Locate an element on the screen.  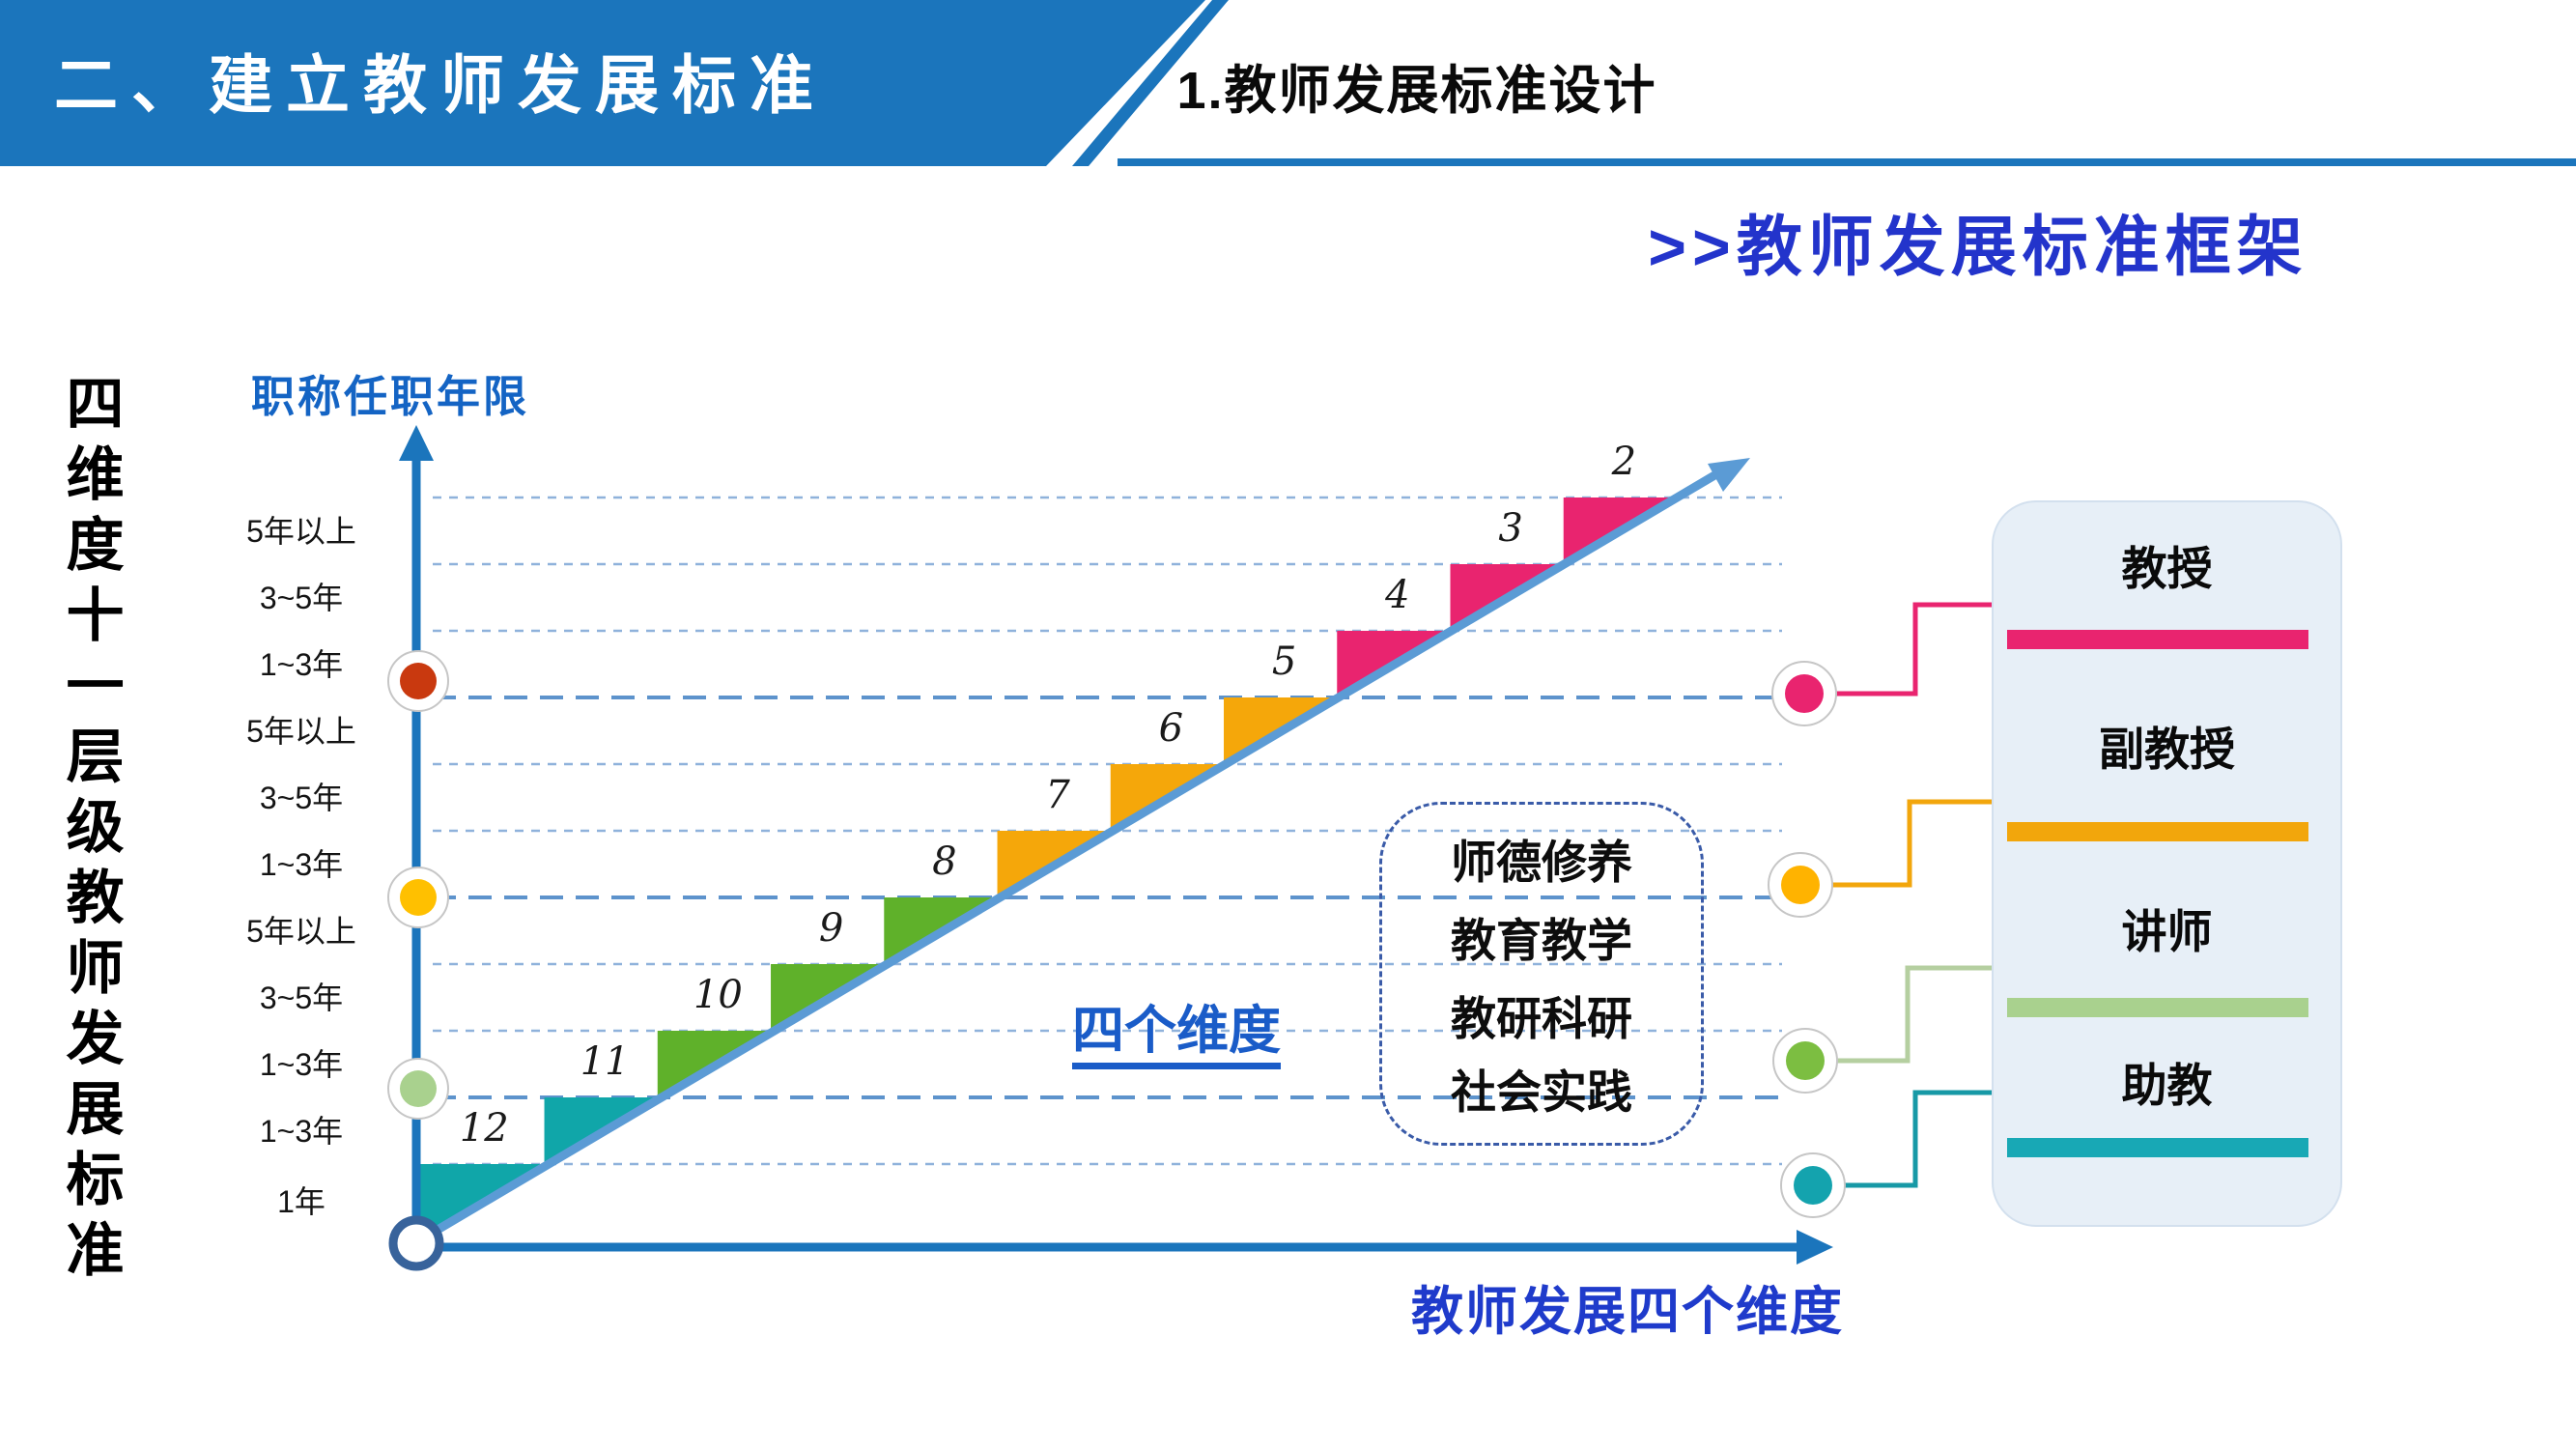
banner-title: 二、建立教师发展标准 is located at coordinates (440, 85).